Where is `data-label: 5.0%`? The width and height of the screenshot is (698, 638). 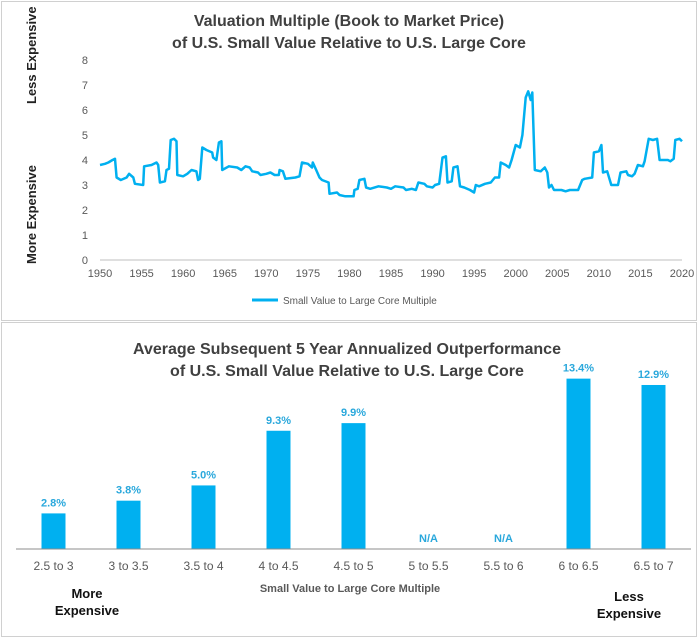 data-label: 5.0% is located at coordinates (203, 475).